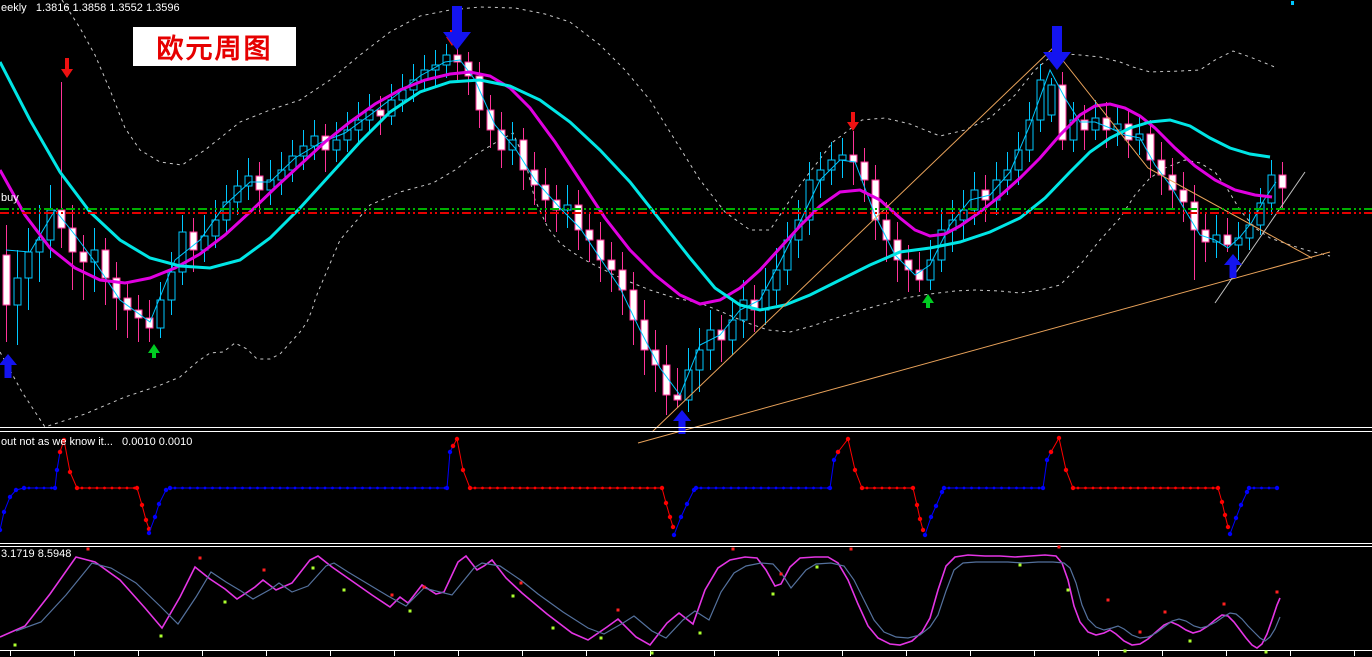  I want to click on time-axis-line, so click(686, 650).